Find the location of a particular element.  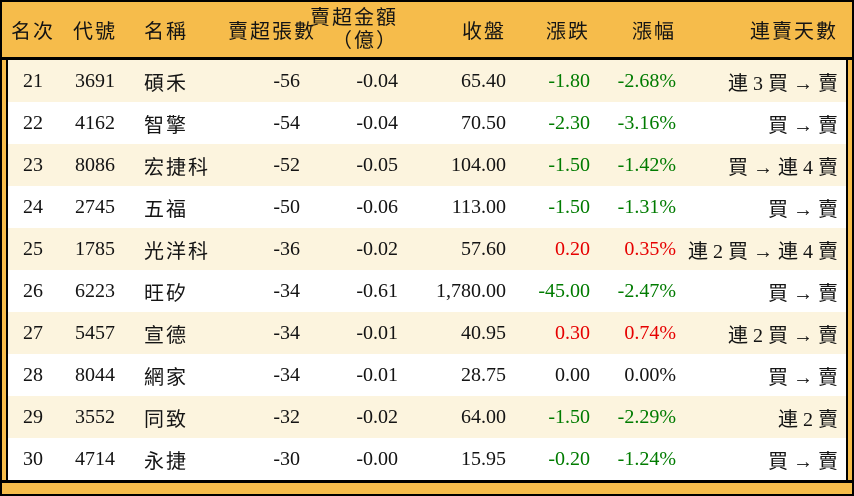

cell-sell-amount: -0.61 is located at coordinates (377, 290).